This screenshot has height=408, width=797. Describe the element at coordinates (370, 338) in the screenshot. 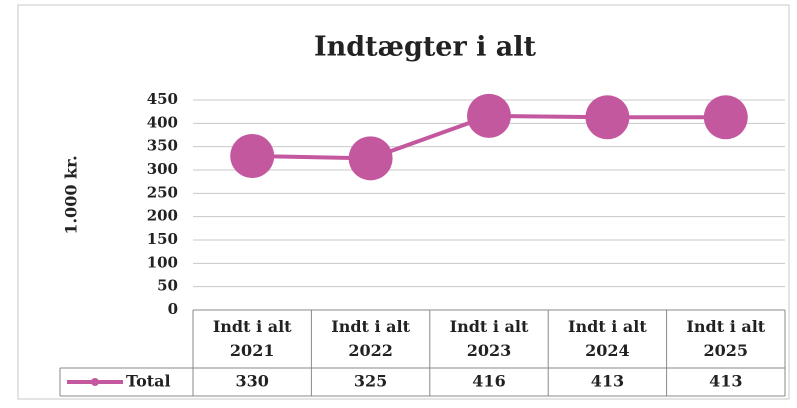

I see `x-tick-label: Indt i alt 2022` at that location.